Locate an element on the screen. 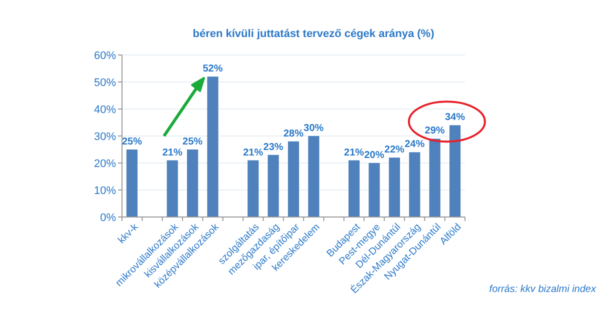  y-tick-label: 10% is located at coordinates (105, 190).